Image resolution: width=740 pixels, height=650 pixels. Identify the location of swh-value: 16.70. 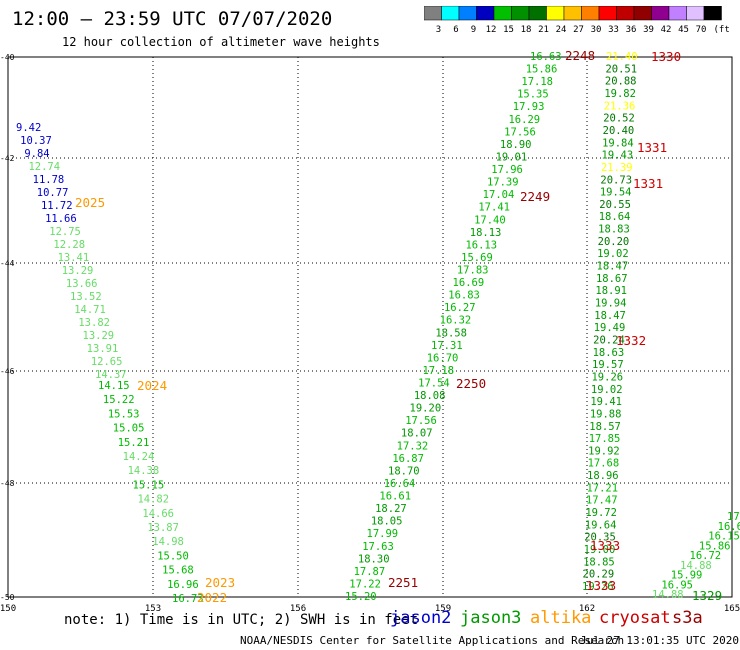
(443, 358).